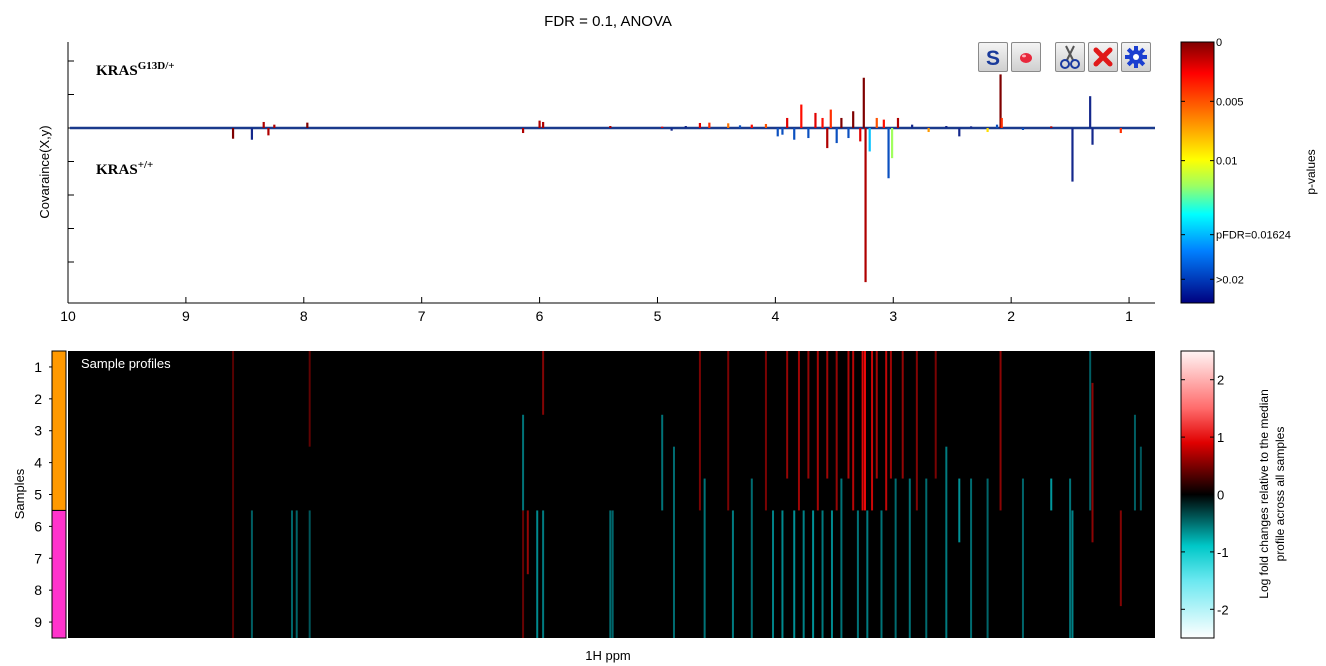 The image size is (1326, 666). I want to click on top-x-tick-label: 8, so click(304, 316).